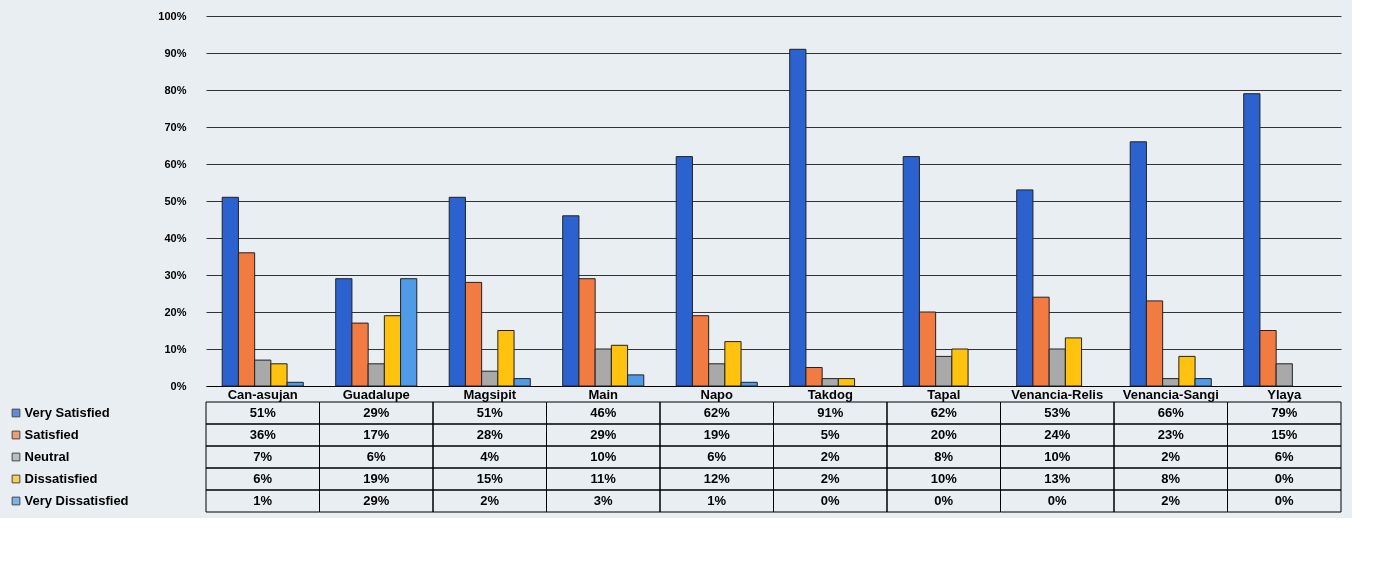  Describe the element at coordinates (1171, 412) in the screenshot. I see `data-label: 66%` at that location.